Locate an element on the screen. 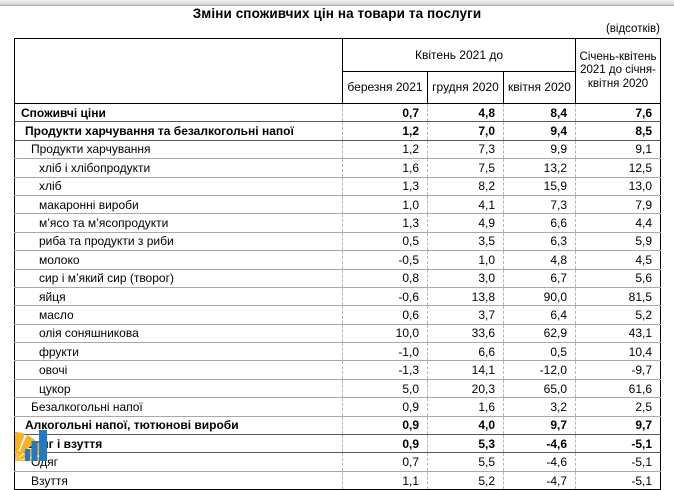 This screenshot has height=490, width=674. row-value: 9,4 is located at coordinates (540, 131).